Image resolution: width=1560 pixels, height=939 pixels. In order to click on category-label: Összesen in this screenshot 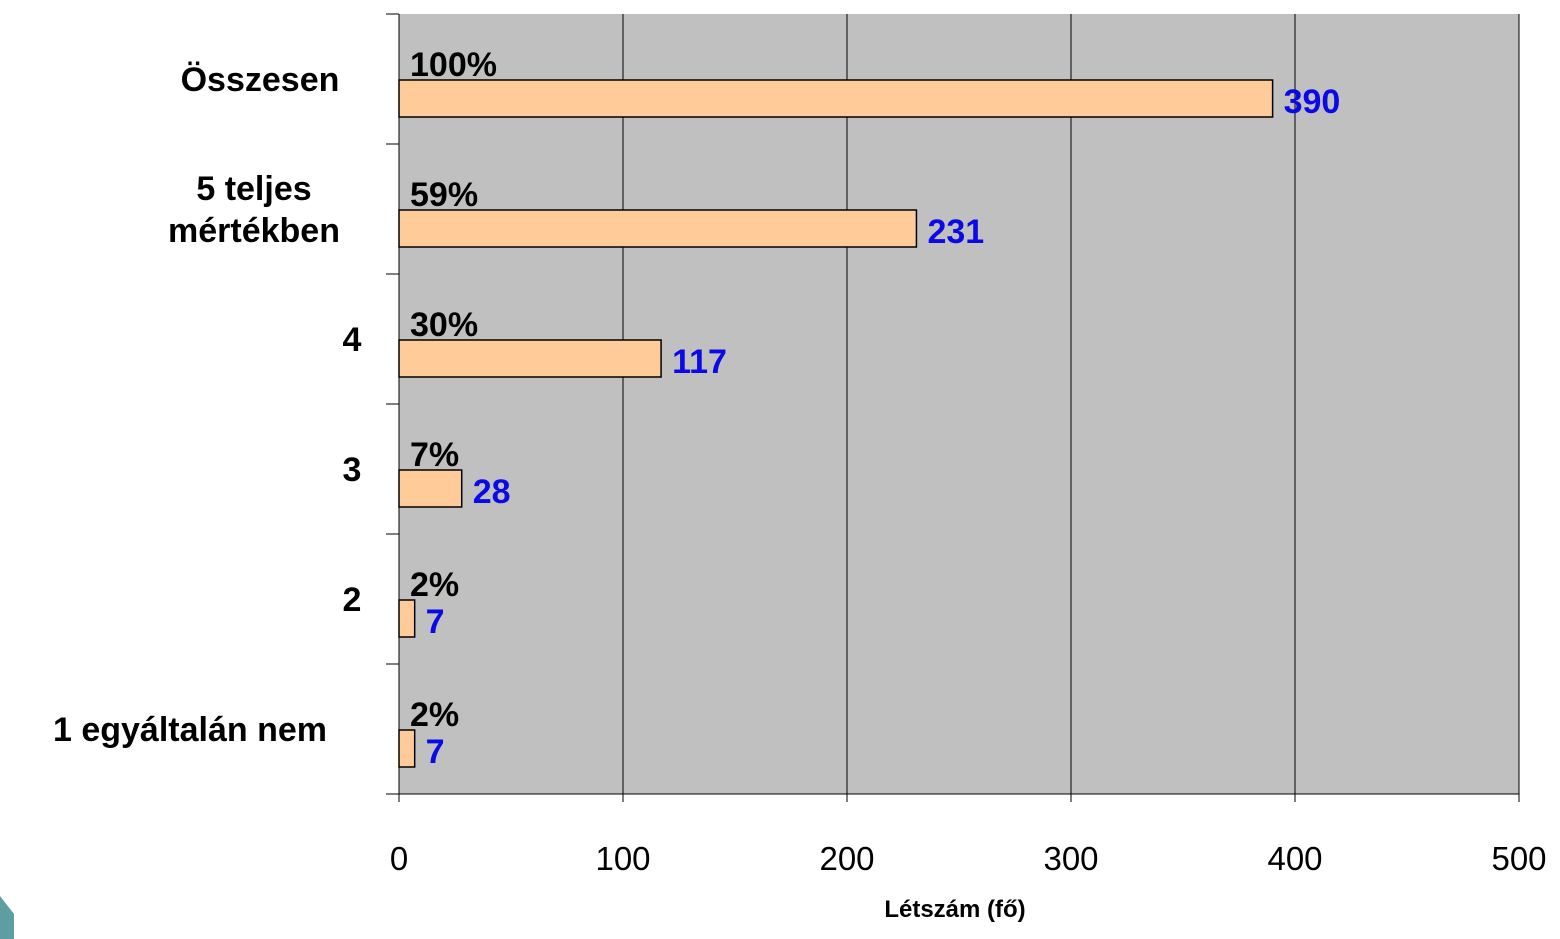, I will do `click(260, 80)`.